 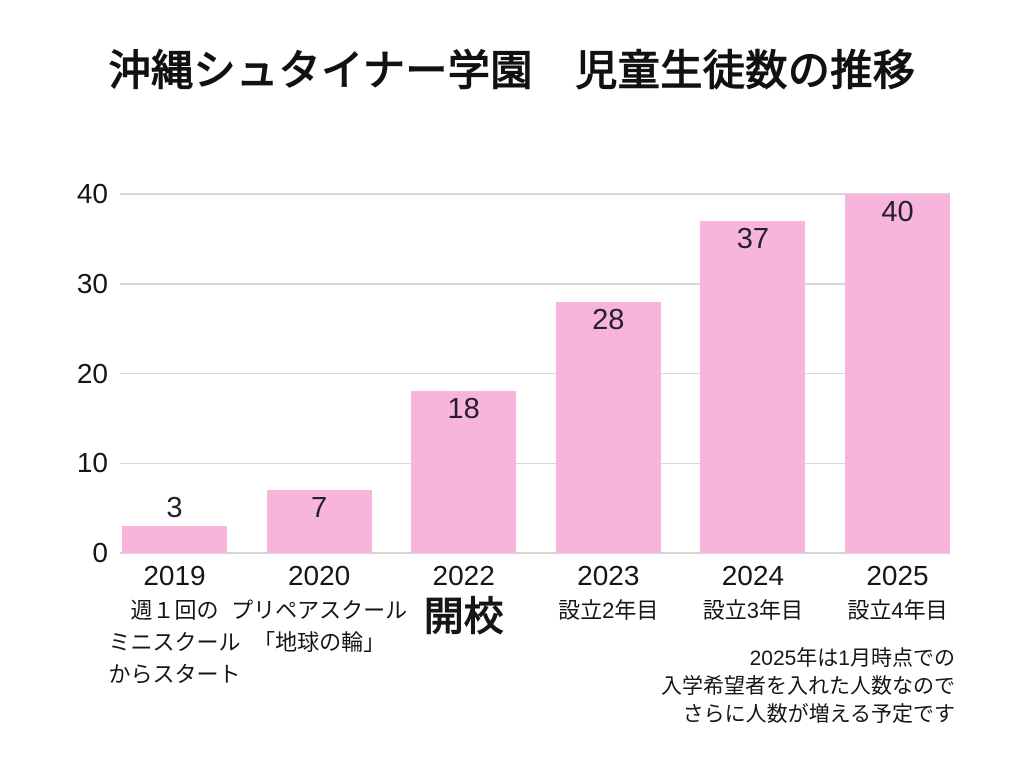 I want to click on bar-value-label: 37, so click(x=753, y=238).